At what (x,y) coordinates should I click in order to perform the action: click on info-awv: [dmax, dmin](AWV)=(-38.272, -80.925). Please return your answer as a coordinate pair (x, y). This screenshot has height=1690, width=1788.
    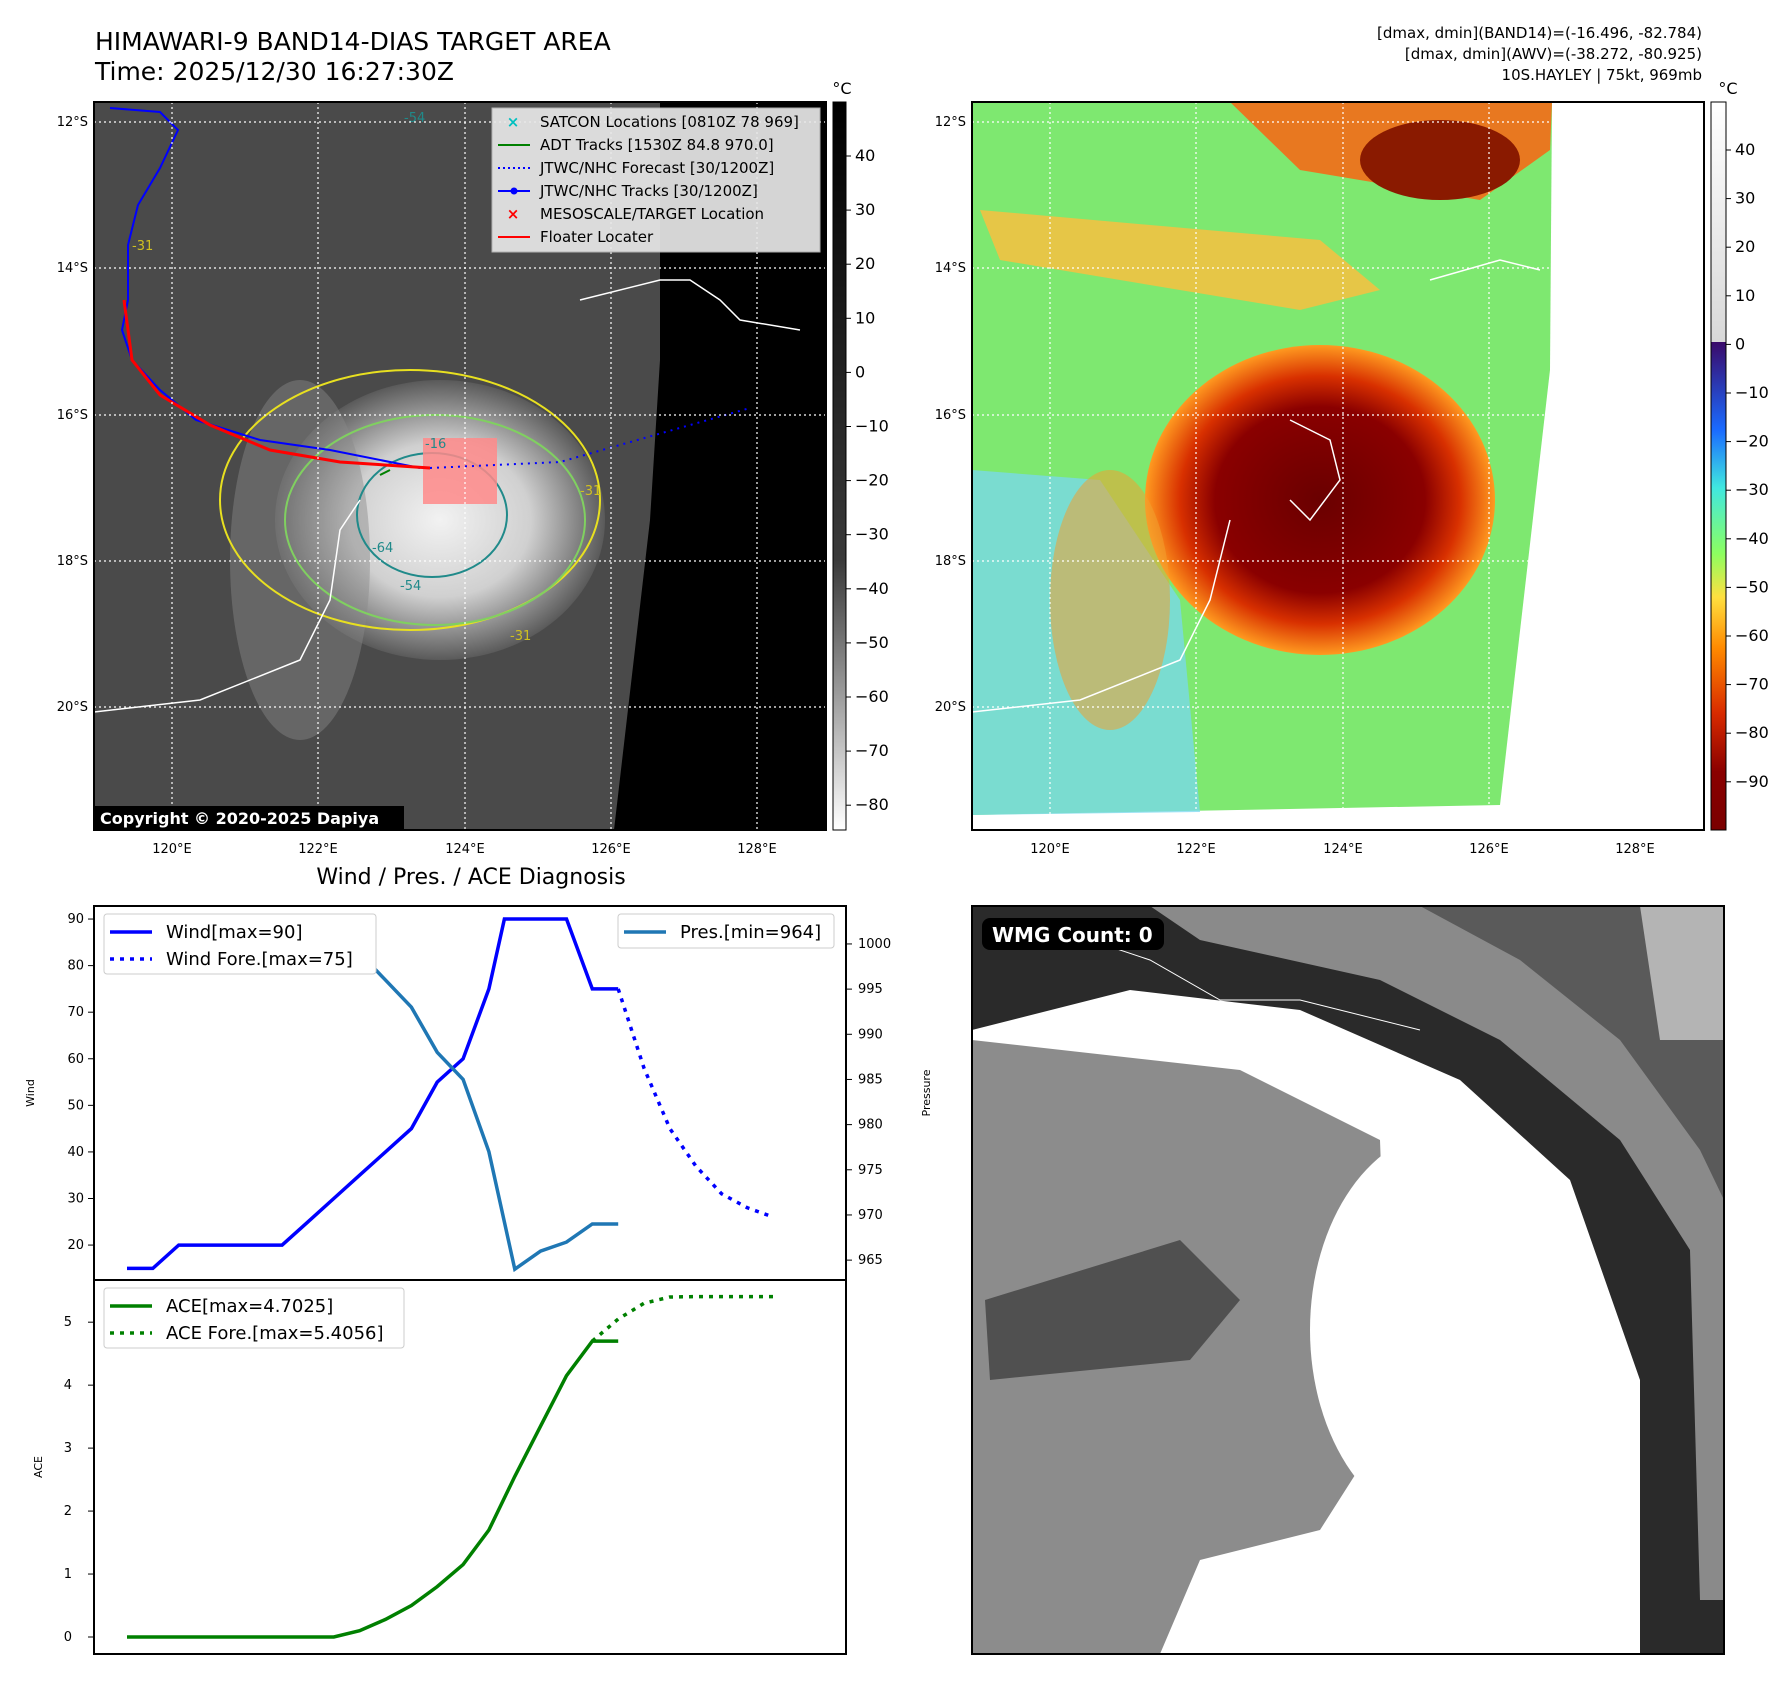
    Looking at the image, I should click on (1553, 54).